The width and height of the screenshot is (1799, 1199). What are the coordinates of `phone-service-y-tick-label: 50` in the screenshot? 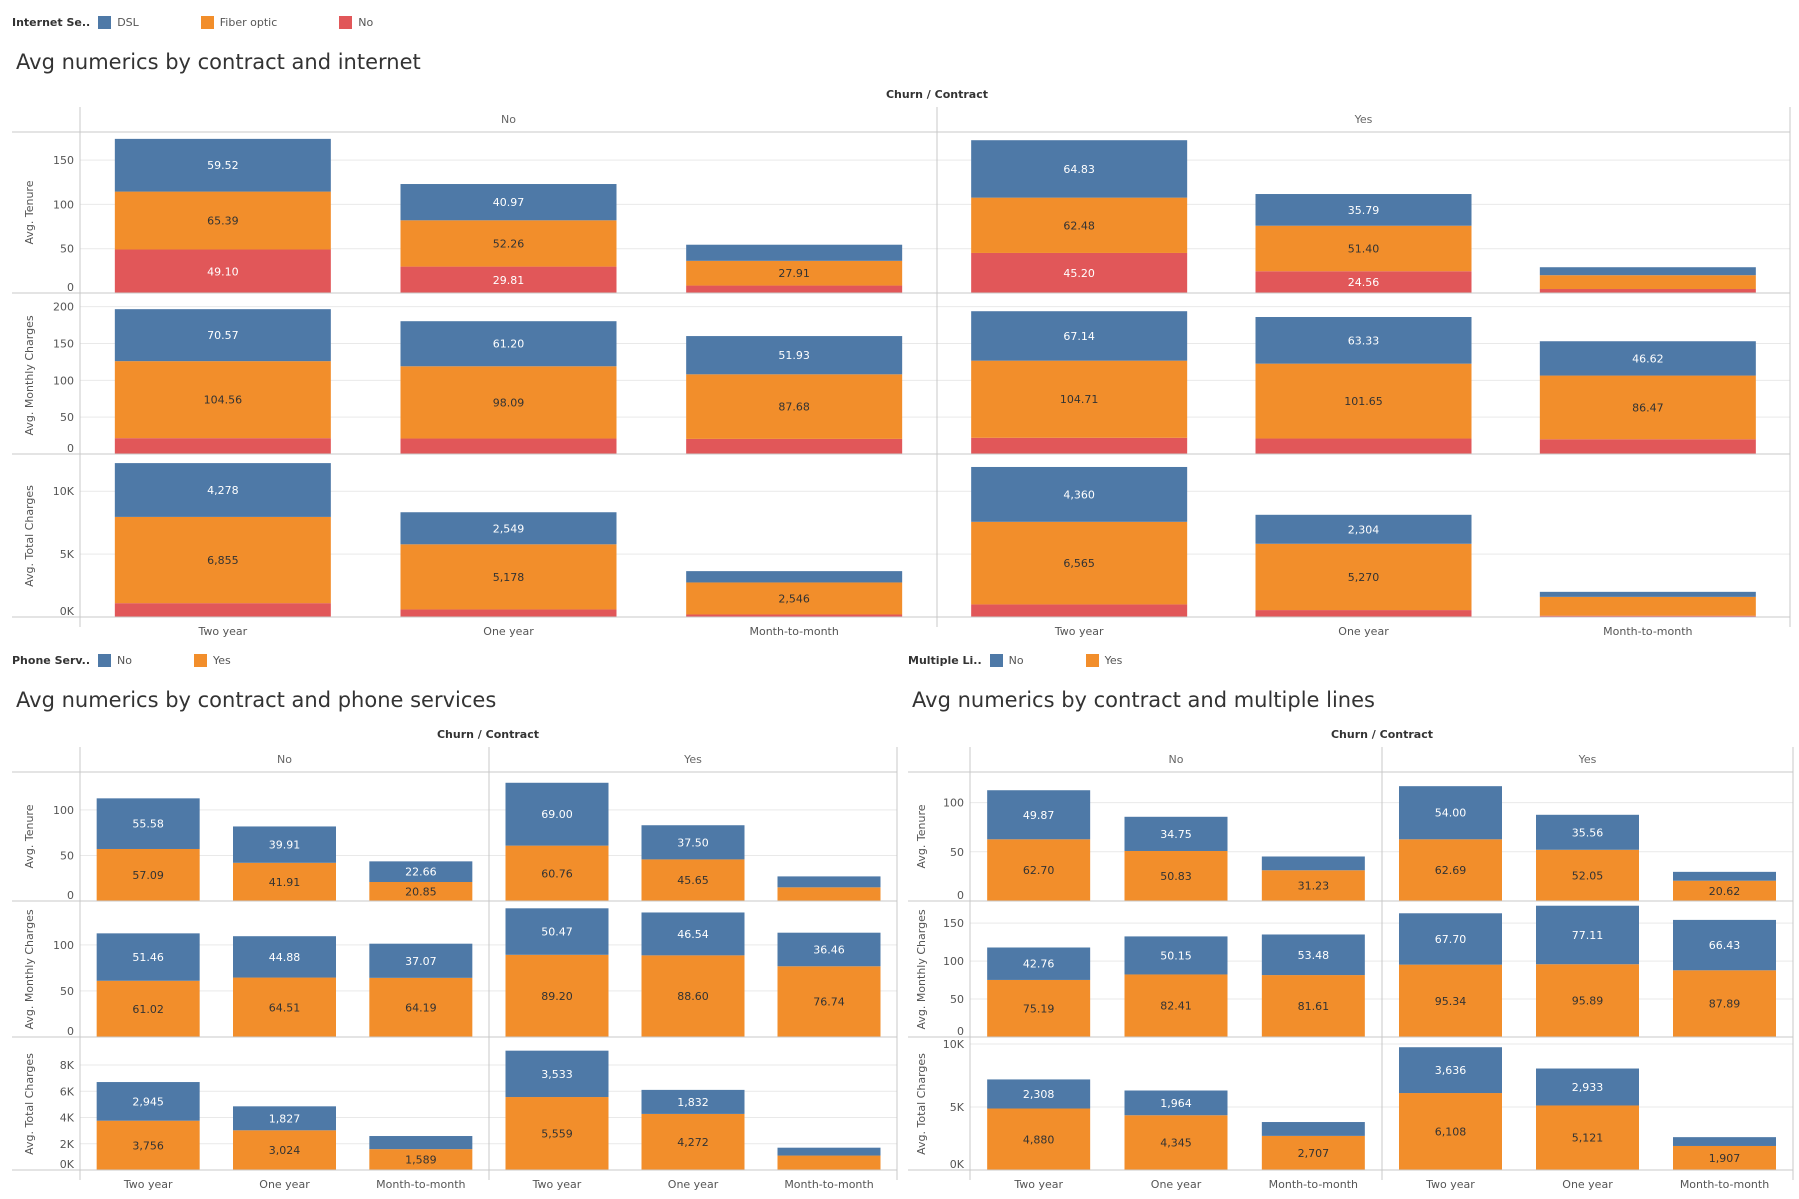 It's located at (67, 855).